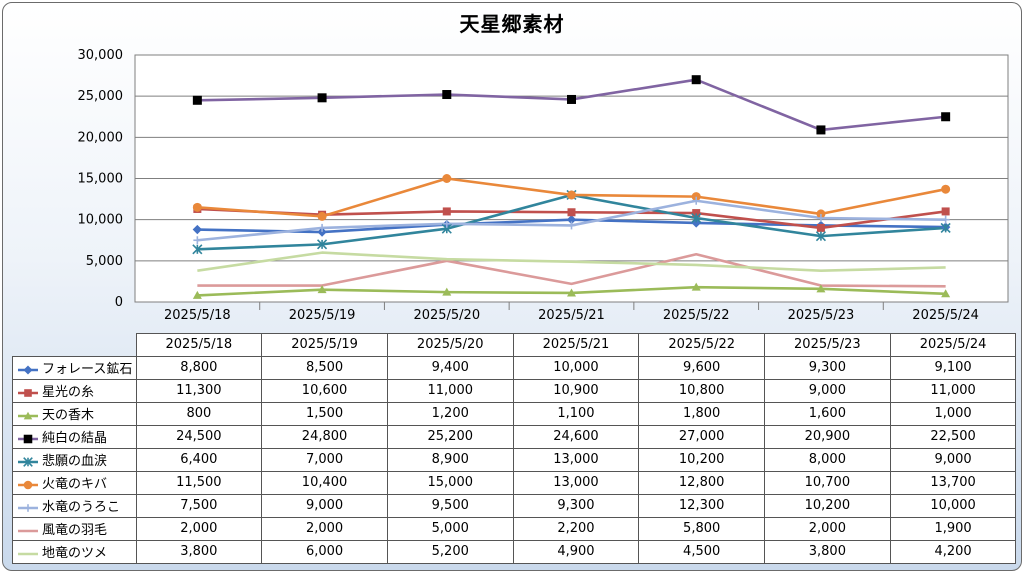  Describe the element at coordinates (324, 390) in the screenshot. I see `table-cell: 10,600` at that location.